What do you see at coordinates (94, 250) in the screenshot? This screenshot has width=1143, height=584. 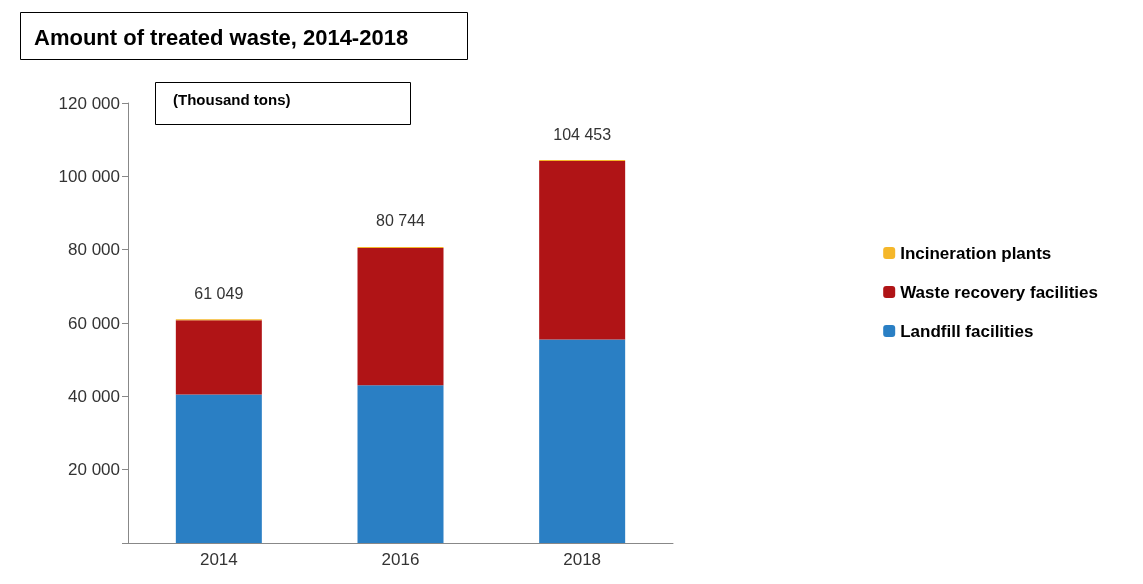 I see `y-tick-label: 80 000` at bounding box center [94, 250].